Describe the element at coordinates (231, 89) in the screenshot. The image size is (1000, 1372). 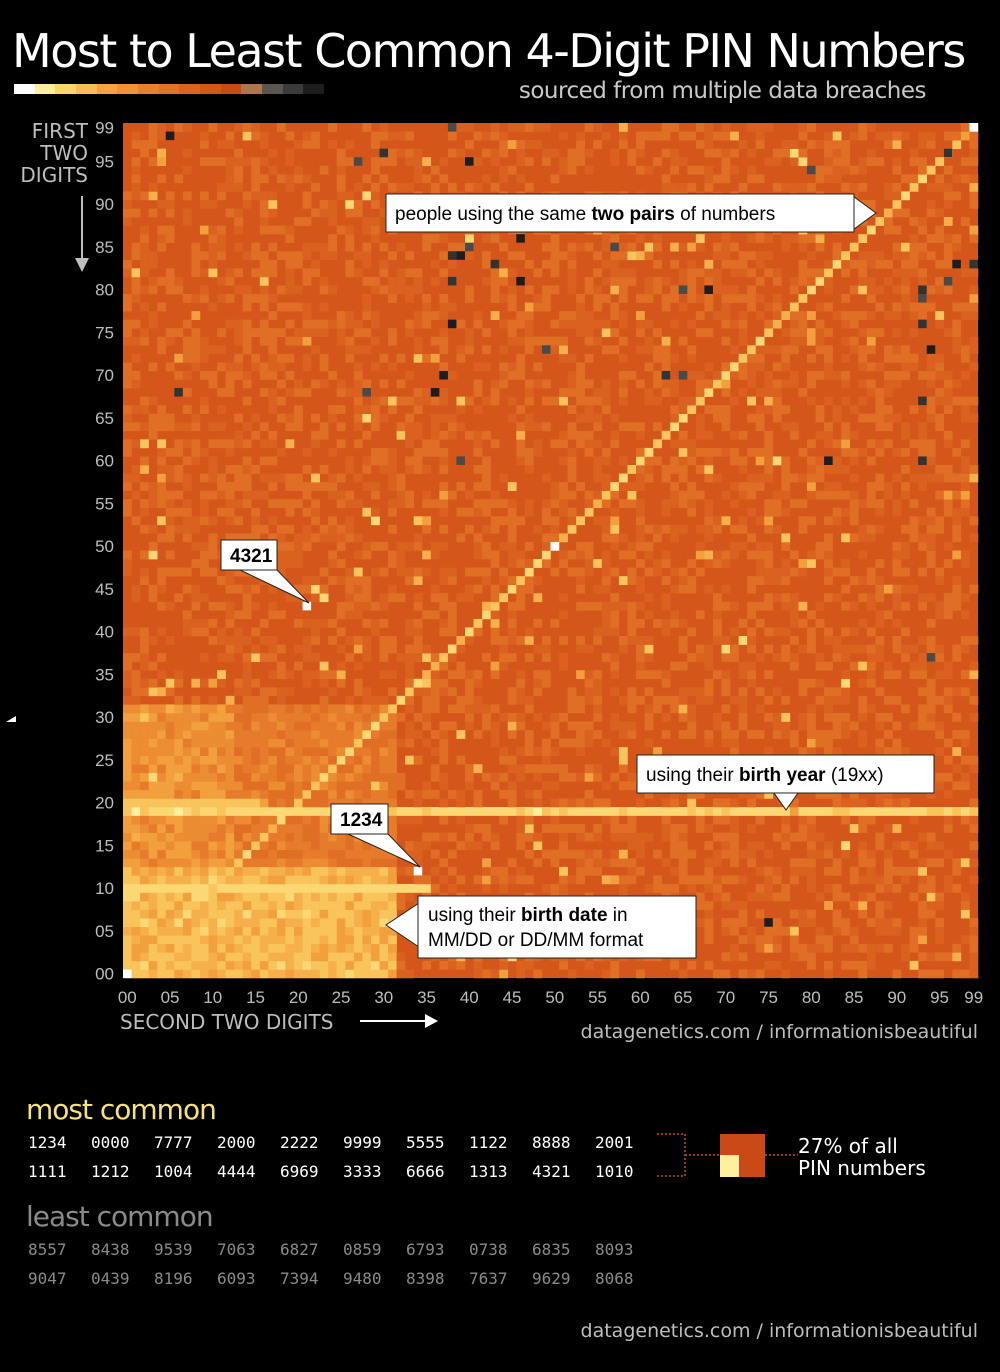
I see `legend-swatch` at that location.